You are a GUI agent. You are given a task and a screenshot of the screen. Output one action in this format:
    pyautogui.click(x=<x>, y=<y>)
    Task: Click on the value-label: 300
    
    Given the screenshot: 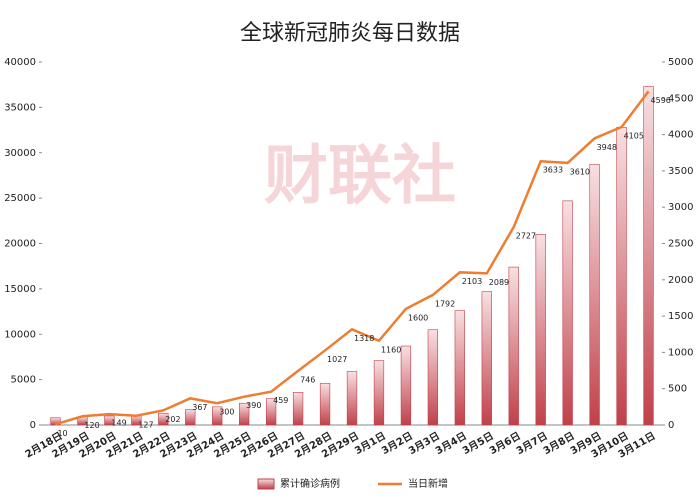 What is the action you would take?
    pyautogui.click(x=226, y=412)
    